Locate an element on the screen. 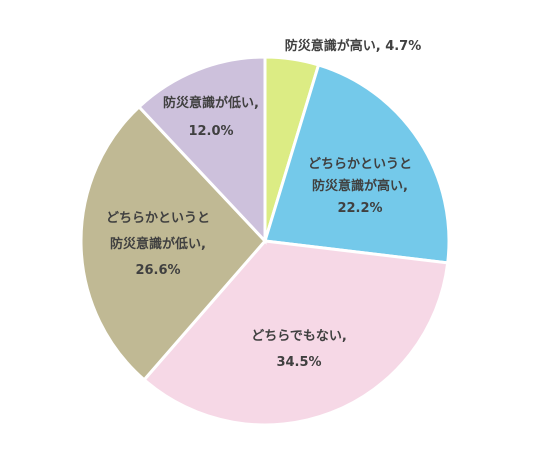 The image size is (536, 454). slice-label-4: どちらかというと防災意識が低い, 26.6% is located at coordinates (158, 244).